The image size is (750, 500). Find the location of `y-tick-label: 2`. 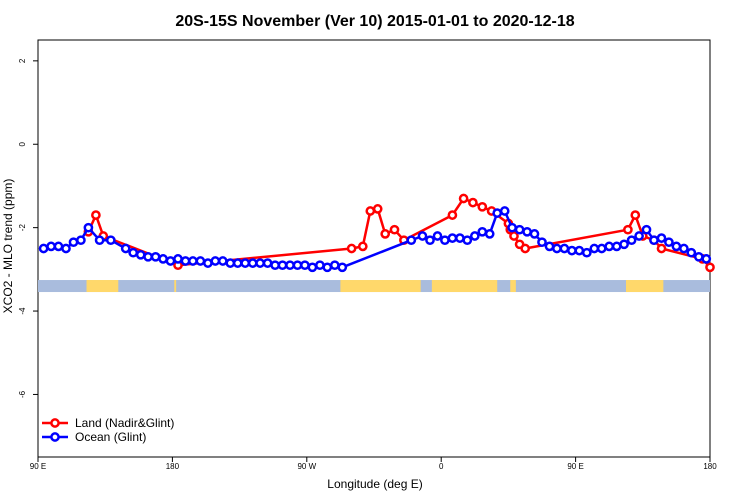

y-tick-label: 2 is located at coordinates (22, 60).